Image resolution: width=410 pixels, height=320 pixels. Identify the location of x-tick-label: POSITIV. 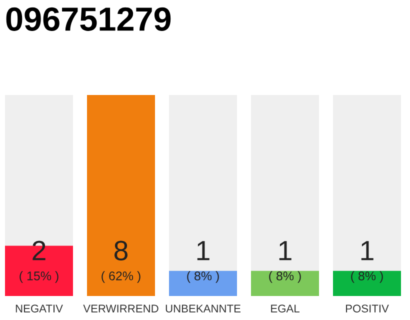
(367, 308).